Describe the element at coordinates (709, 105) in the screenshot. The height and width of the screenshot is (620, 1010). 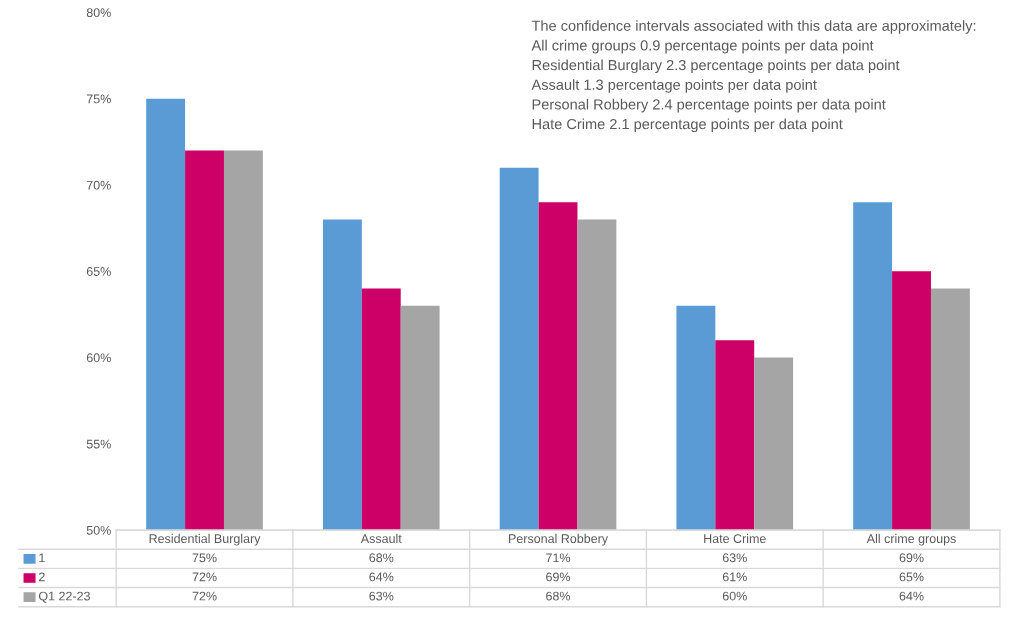
I see `annotation: Personal Robbery 2.4 percentage points per data point` at that location.